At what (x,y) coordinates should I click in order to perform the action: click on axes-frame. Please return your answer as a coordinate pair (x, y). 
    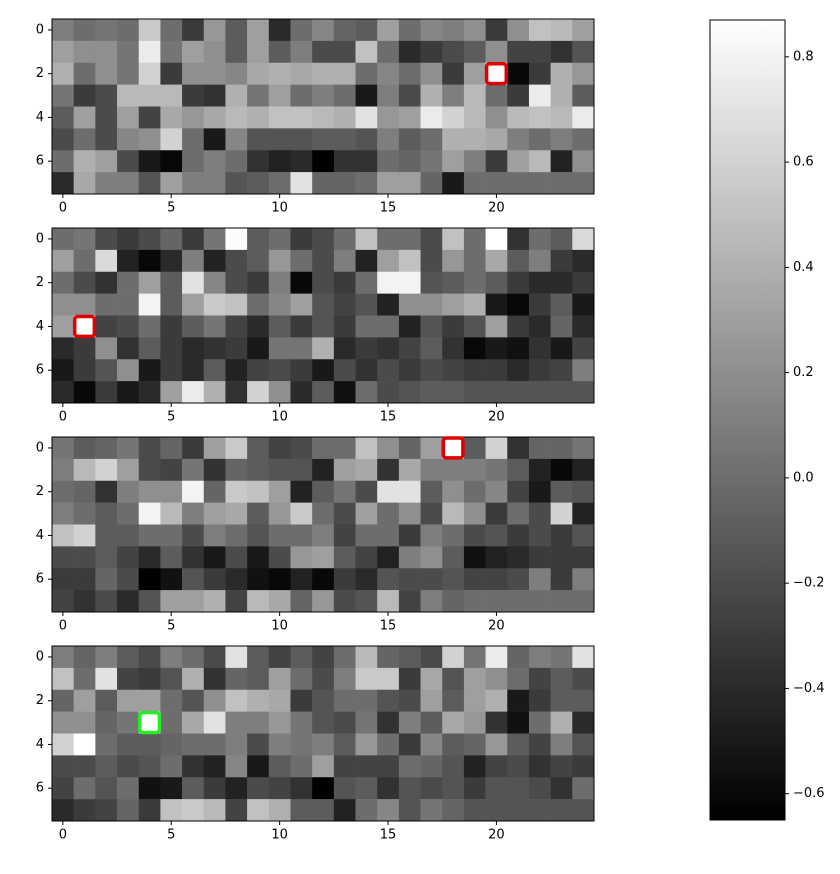
    Looking at the image, I should click on (323, 106).